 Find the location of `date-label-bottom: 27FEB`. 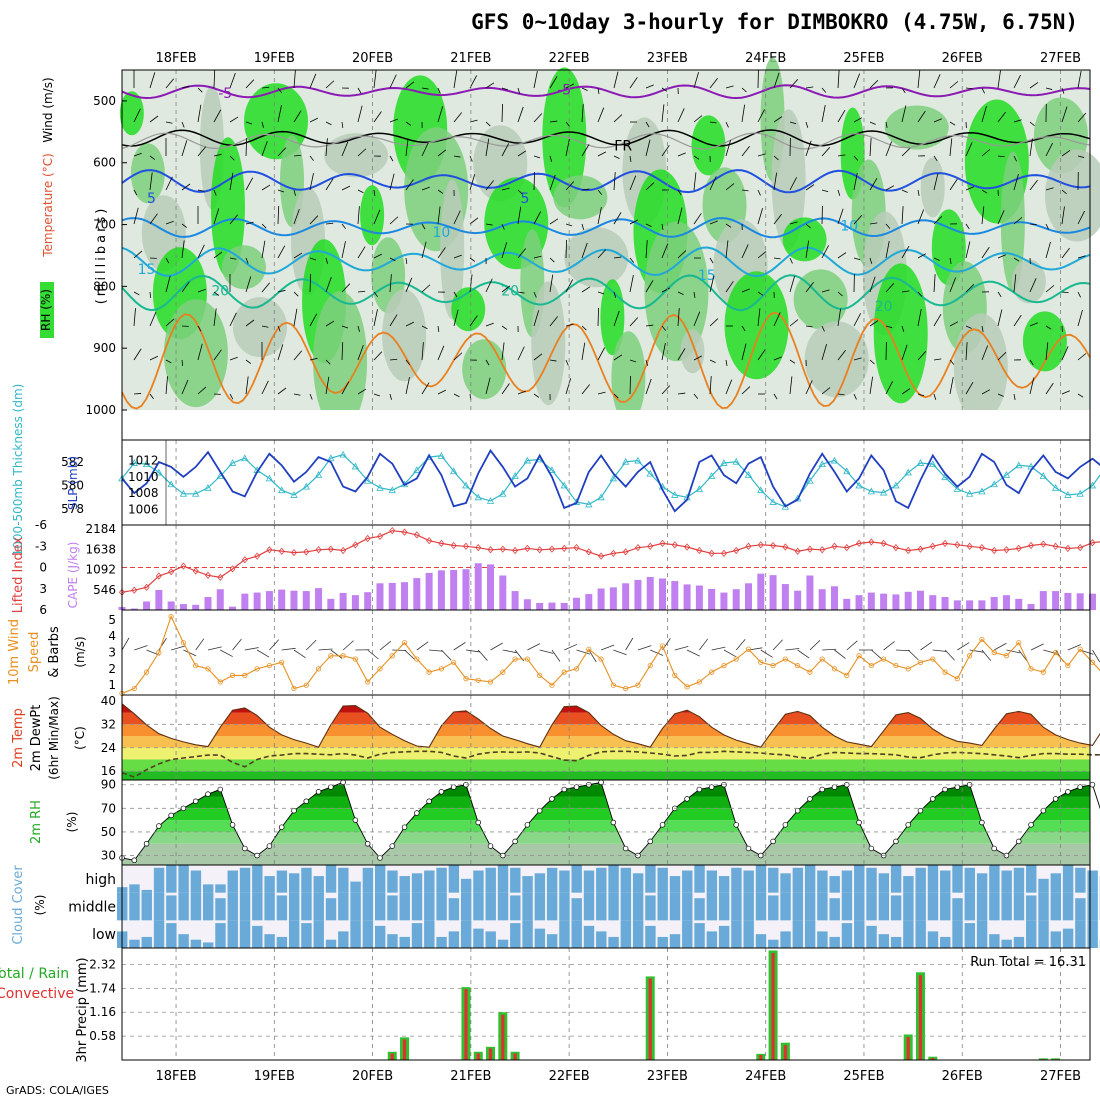

date-label-bottom: 27FEB is located at coordinates (1060, 1076).